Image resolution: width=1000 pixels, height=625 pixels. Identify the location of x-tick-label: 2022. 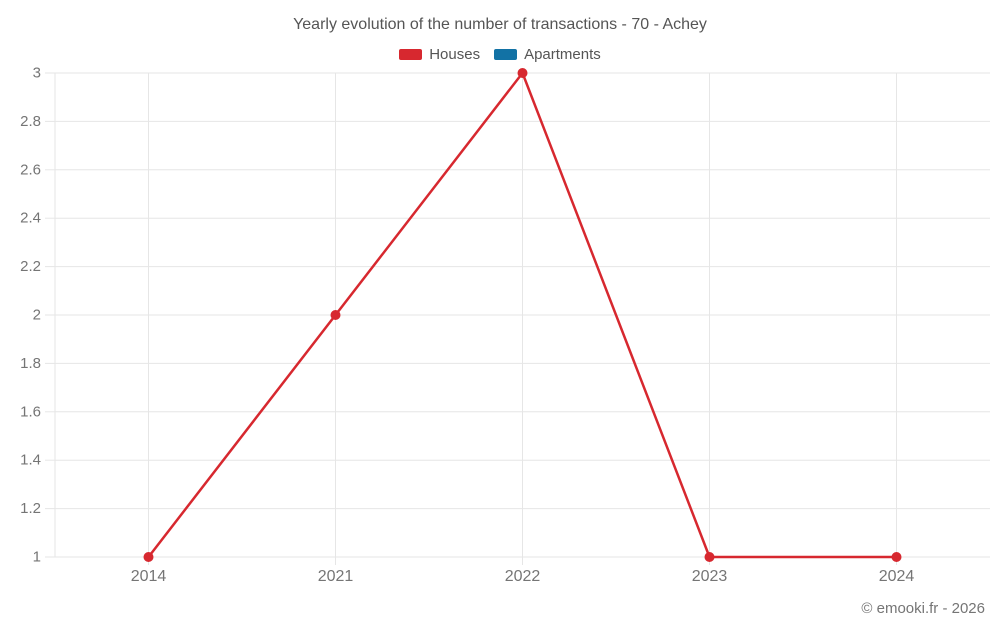
(523, 576).